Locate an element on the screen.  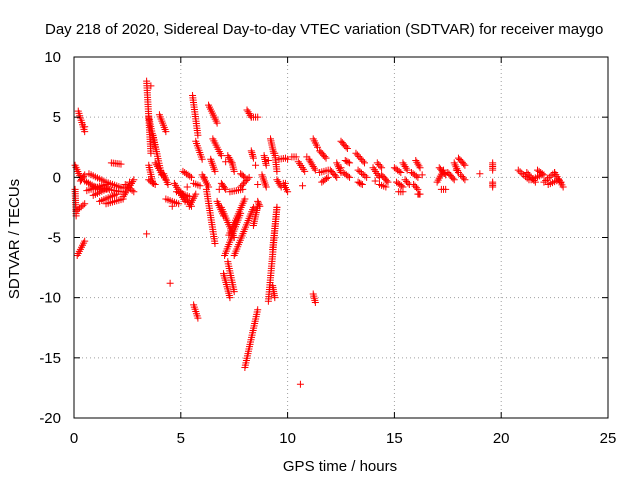
x-tick-label: 5 is located at coordinates (181, 438).